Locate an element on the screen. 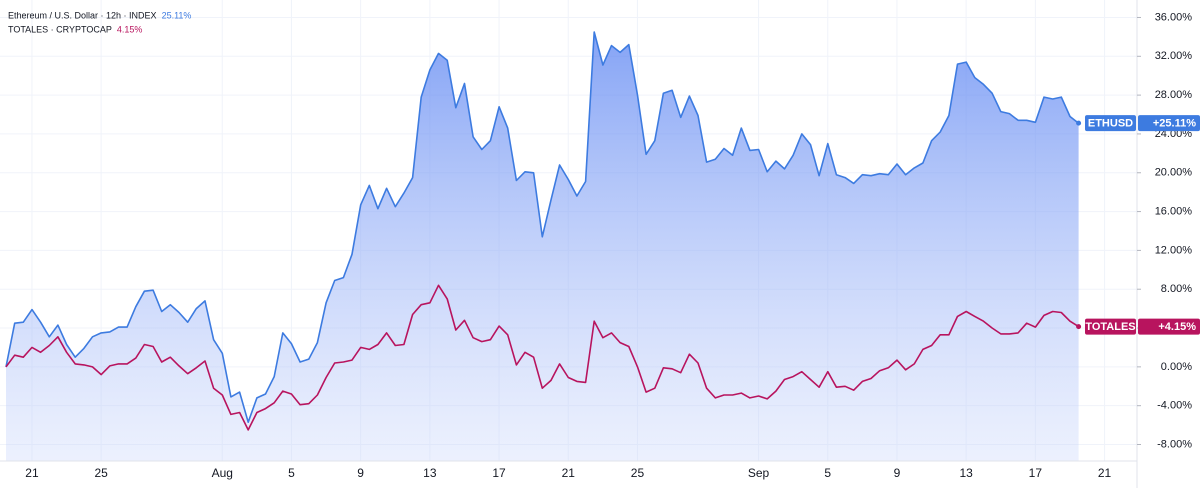  series-value-badge-label: +25.11% is located at coordinates (1174, 124).